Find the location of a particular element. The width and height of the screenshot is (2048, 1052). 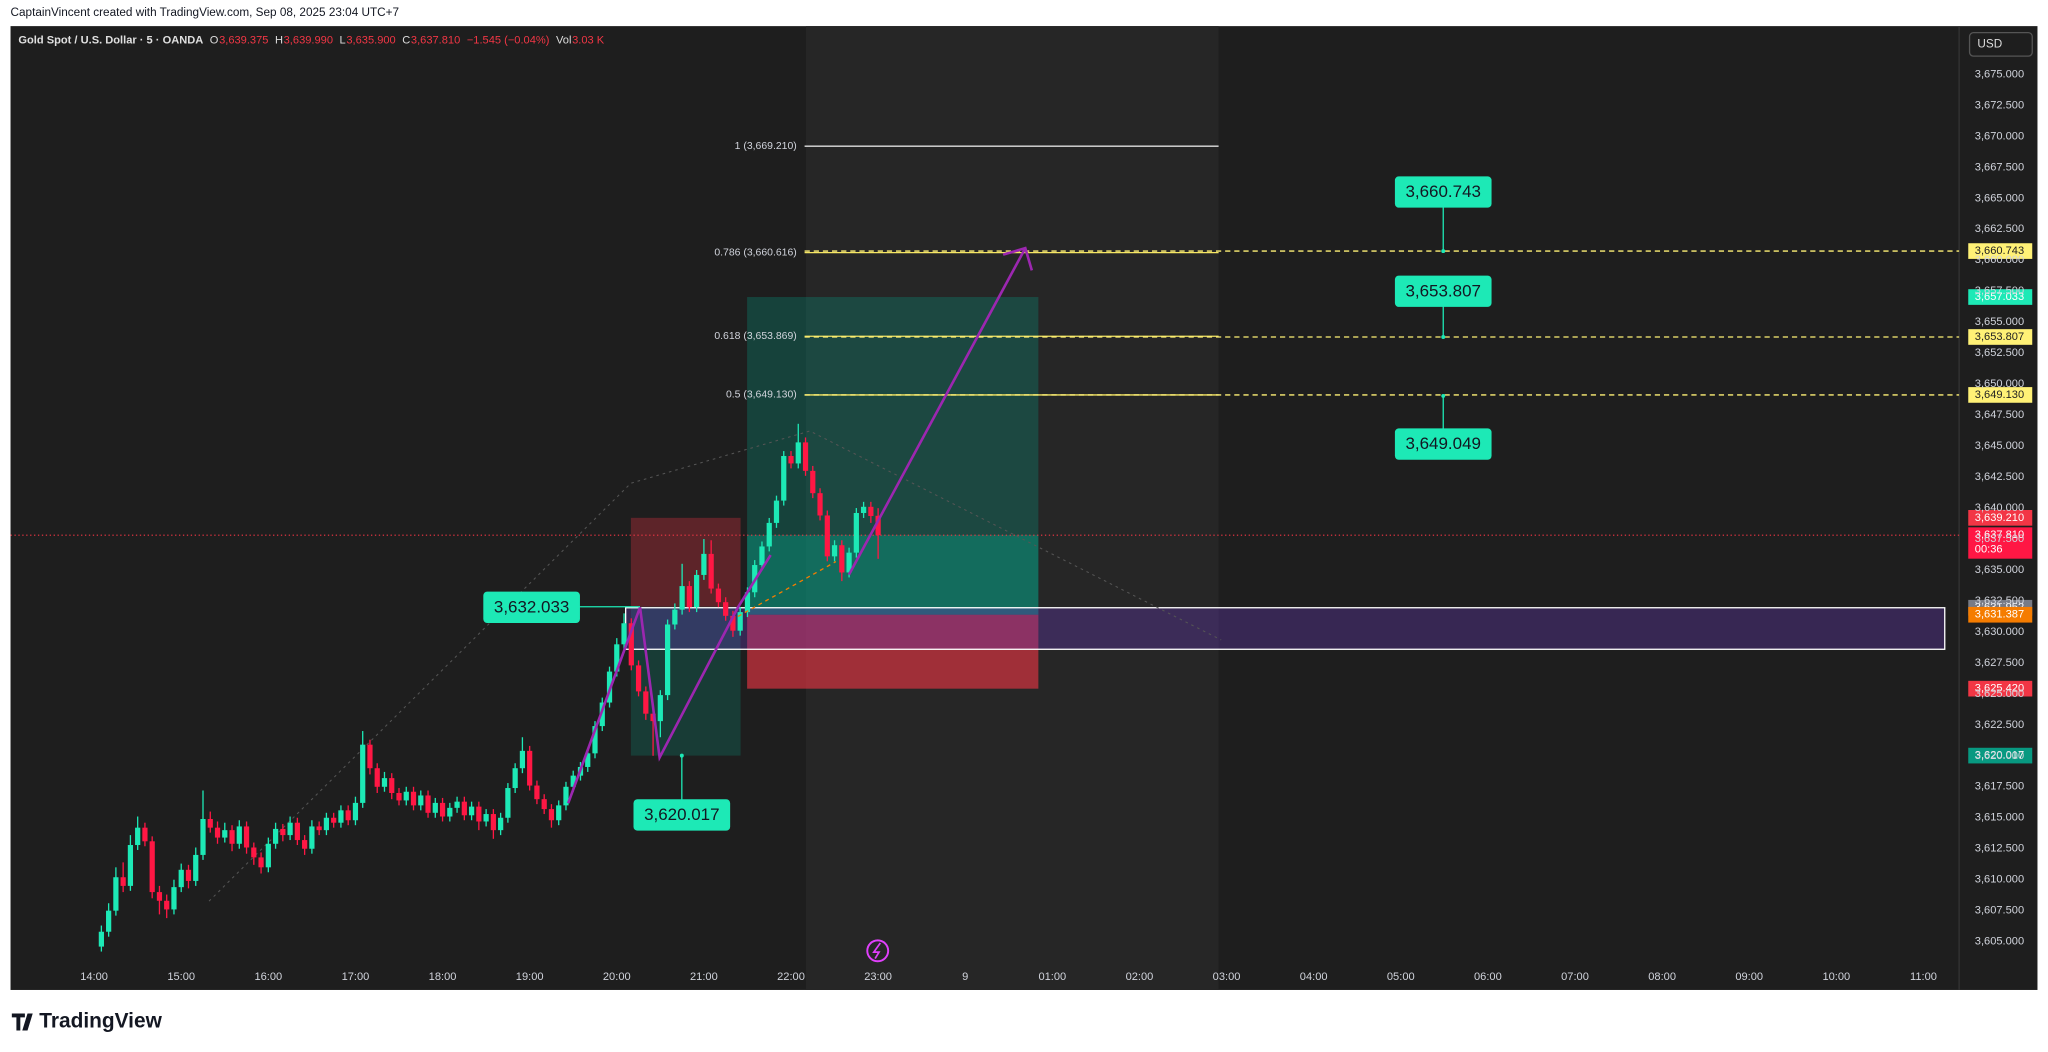

y-tick-label: 3,610.000 is located at coordinates (1999, 880).